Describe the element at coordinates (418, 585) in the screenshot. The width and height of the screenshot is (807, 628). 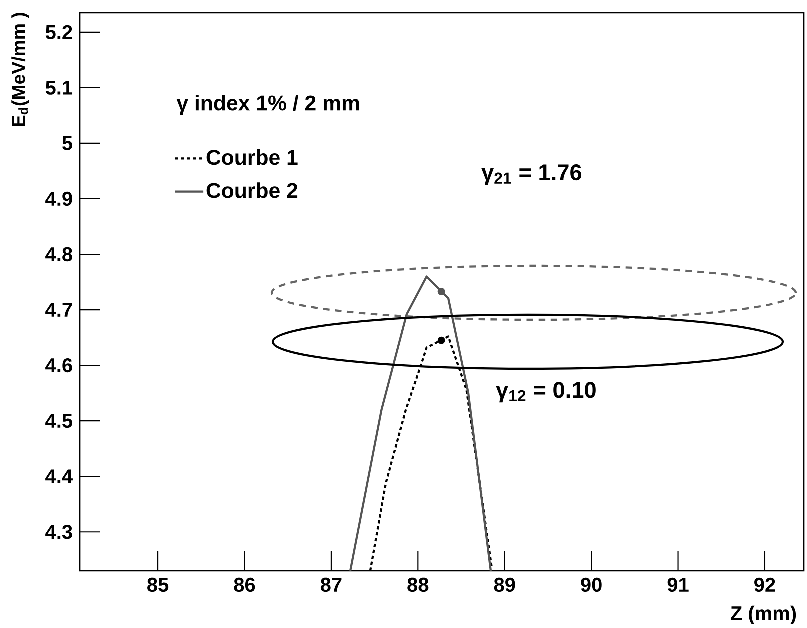
I see `x-tick-label: 88` at that location.